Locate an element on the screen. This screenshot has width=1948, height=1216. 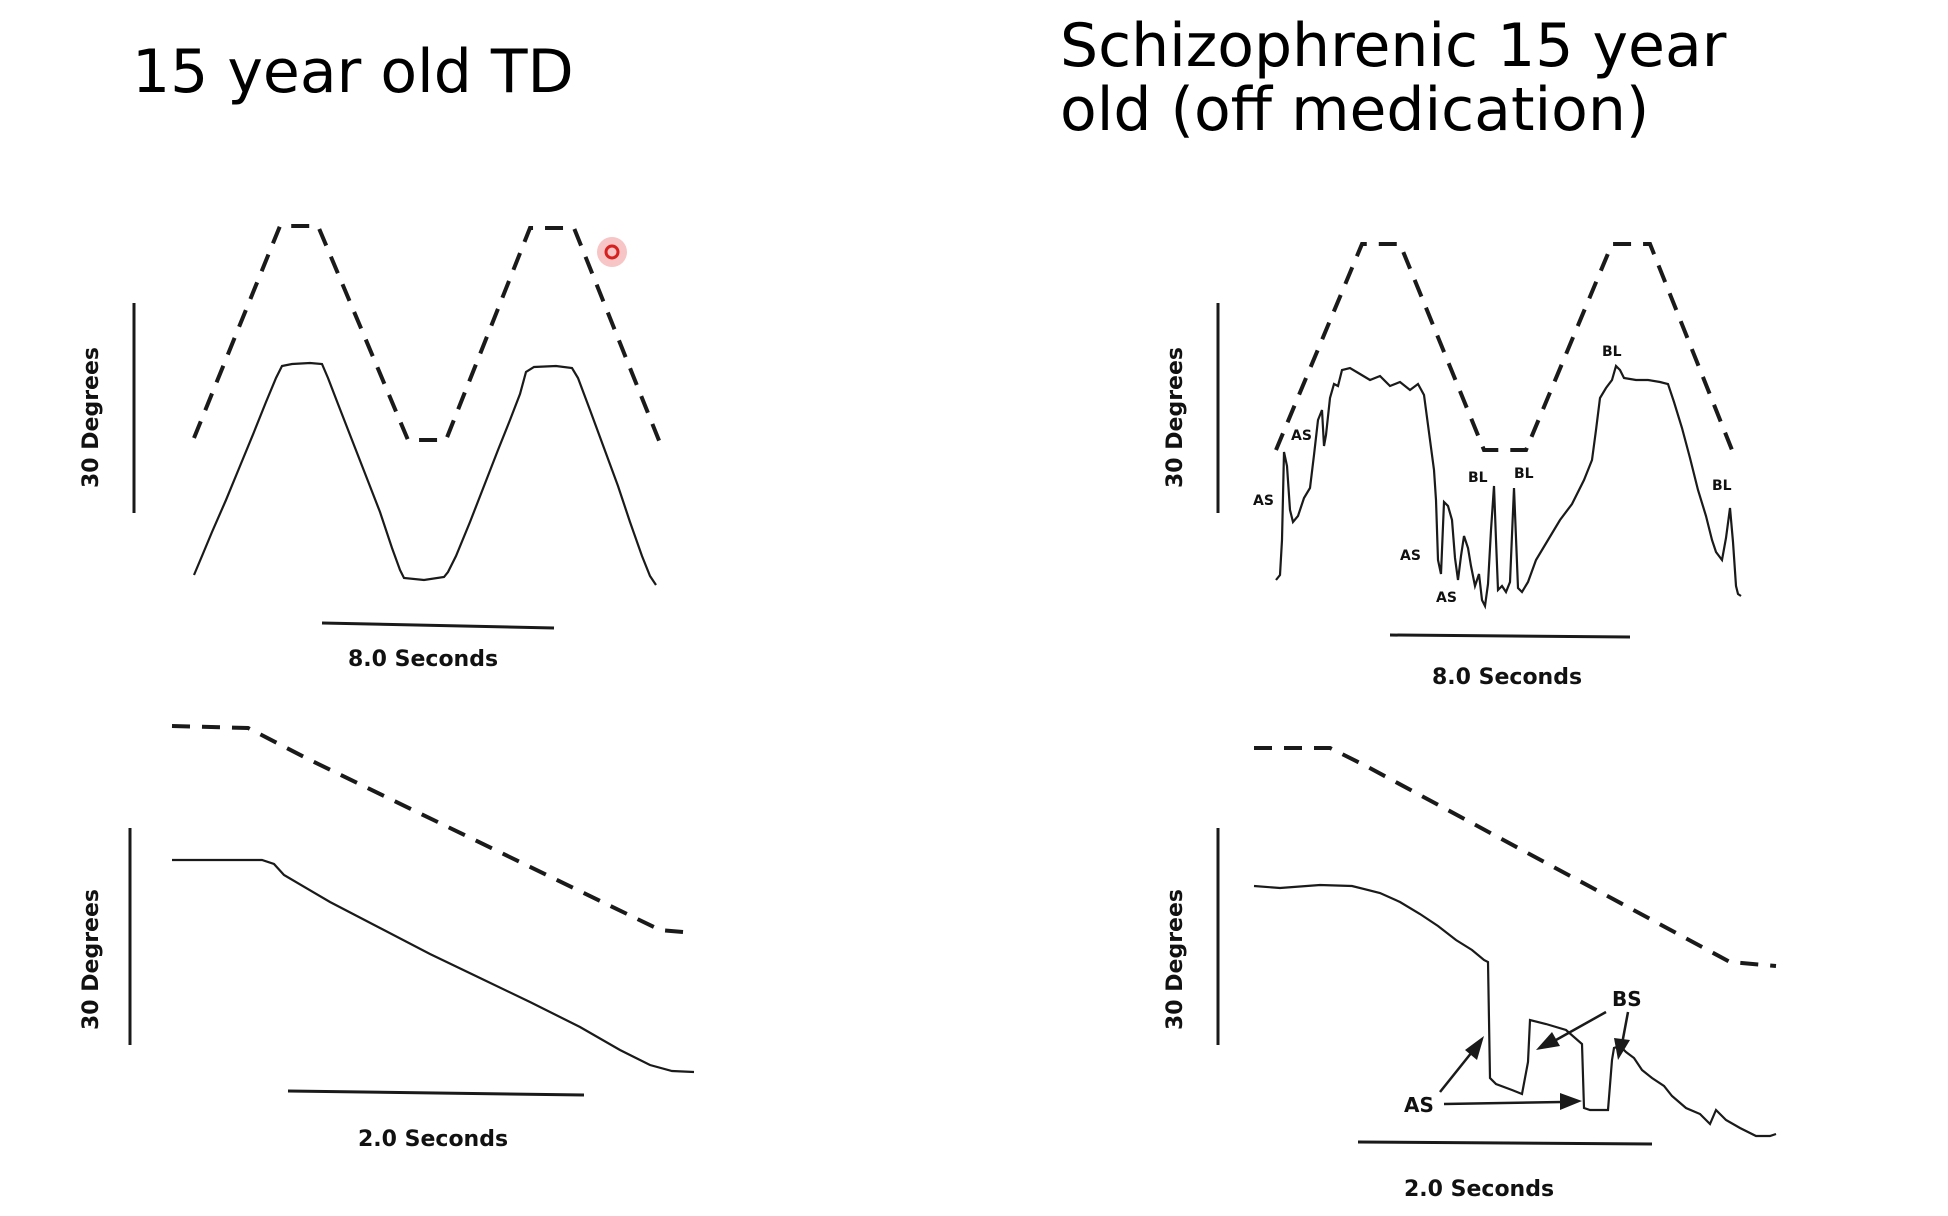
annotation-bs: BS is located at coordinates (1627, 999).